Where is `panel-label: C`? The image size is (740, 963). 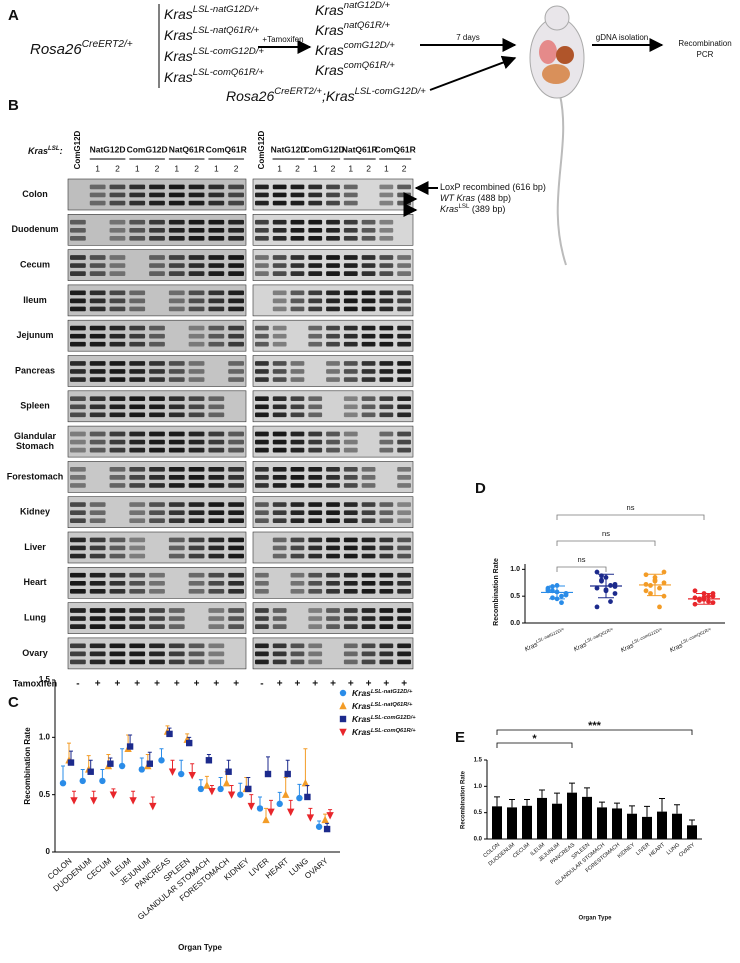
panel-label: C is located at coordinates (13, 702).